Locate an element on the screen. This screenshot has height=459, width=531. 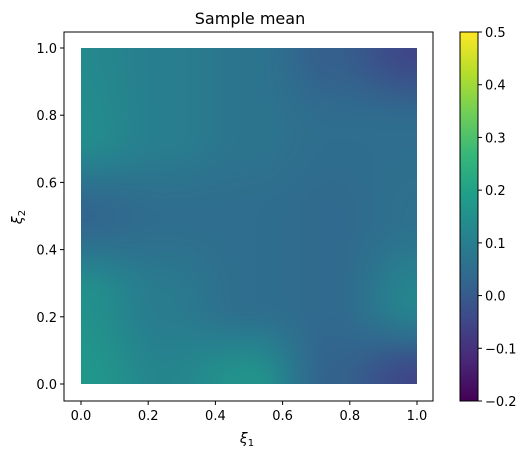
colorbar-tick-label: 0.0 is located at coordinates (495, 297).